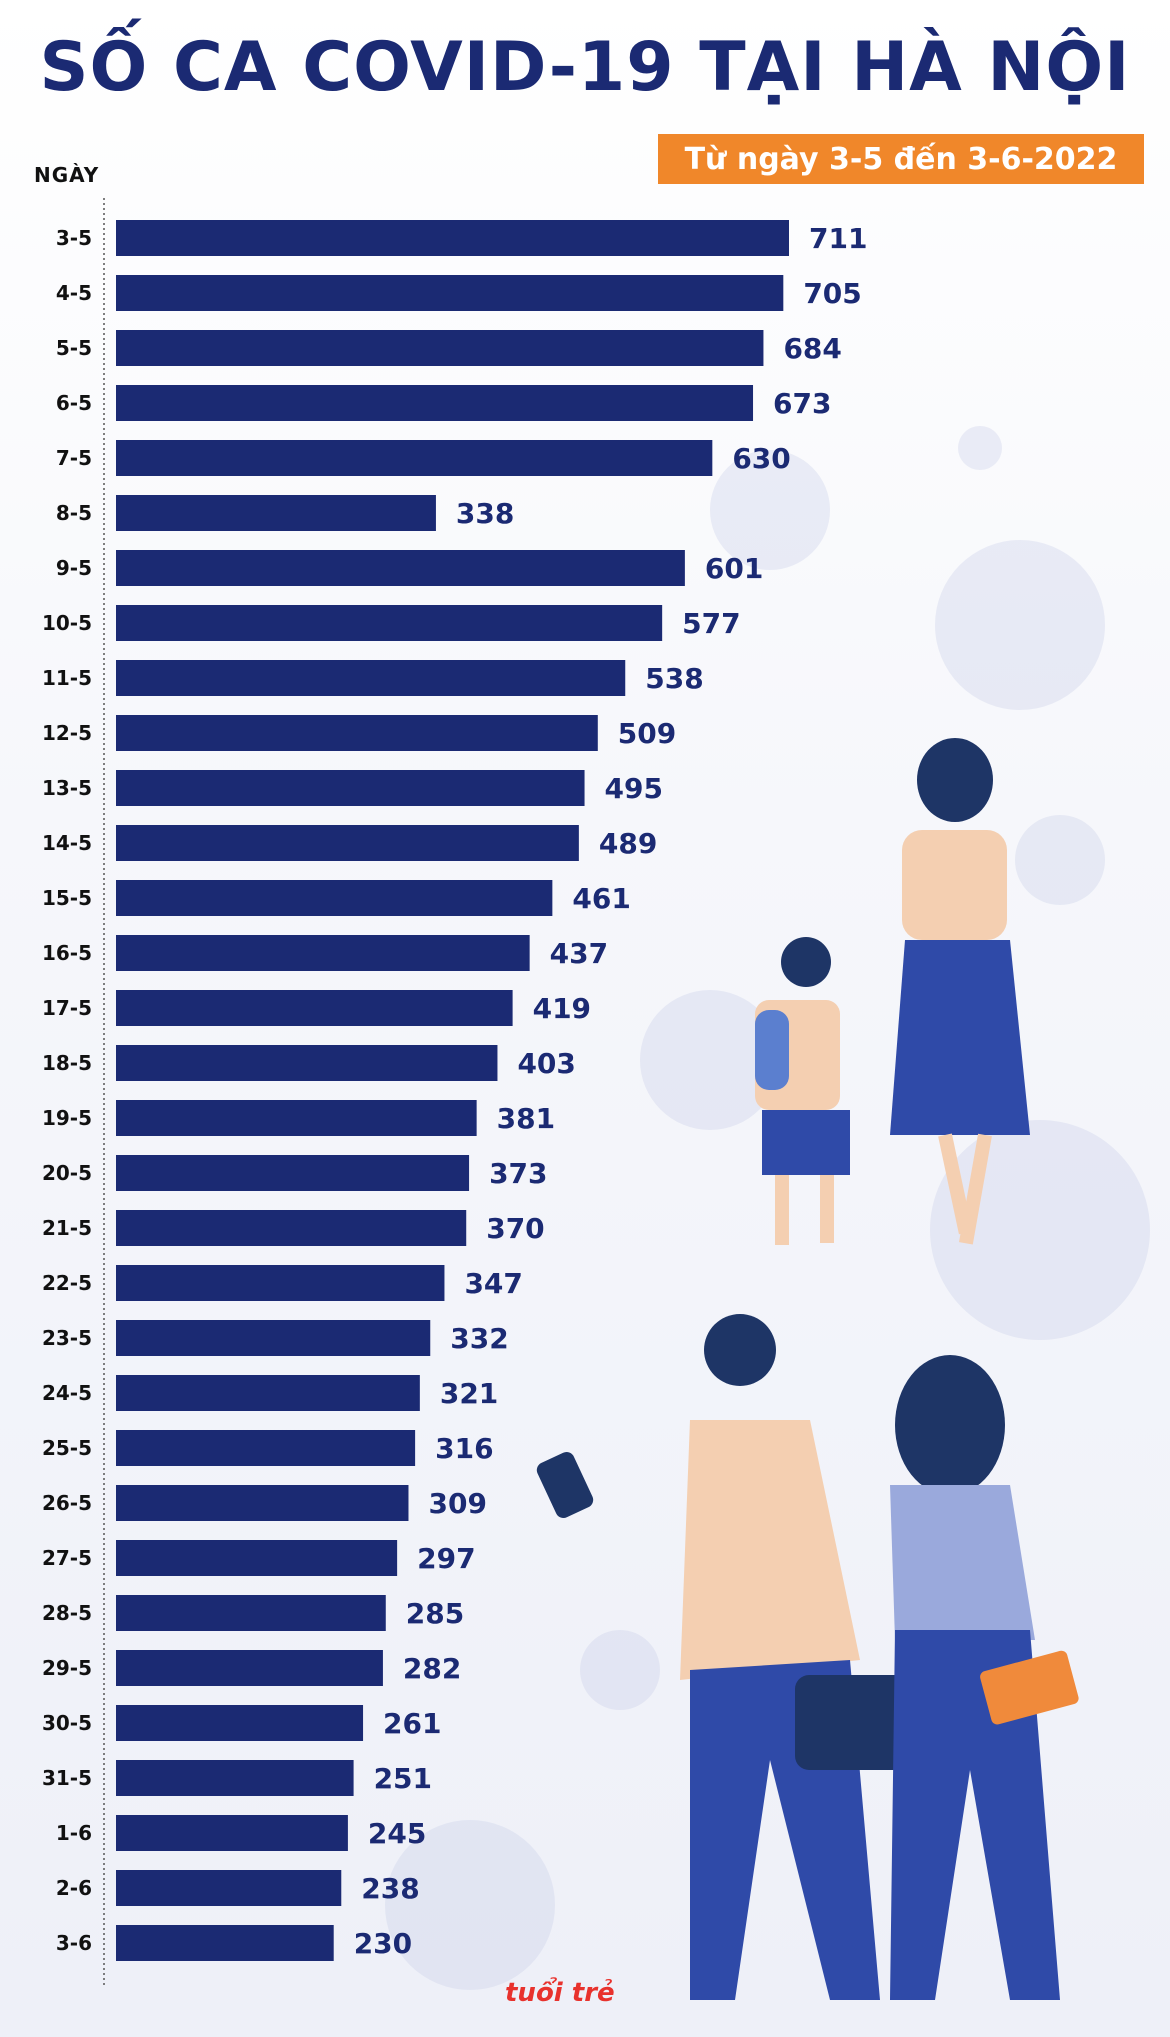  I want to click on data-label: 251, so click(403, 1778).